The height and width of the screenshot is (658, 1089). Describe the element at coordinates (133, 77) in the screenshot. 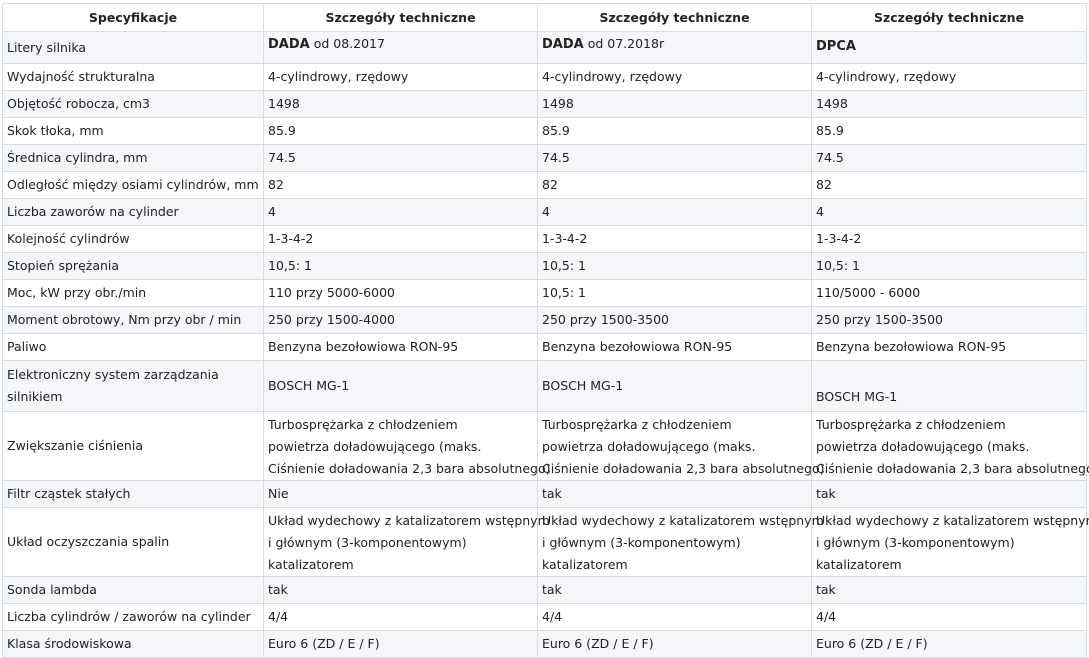

I see `row-label: Wydajność strukturalna` at that location.